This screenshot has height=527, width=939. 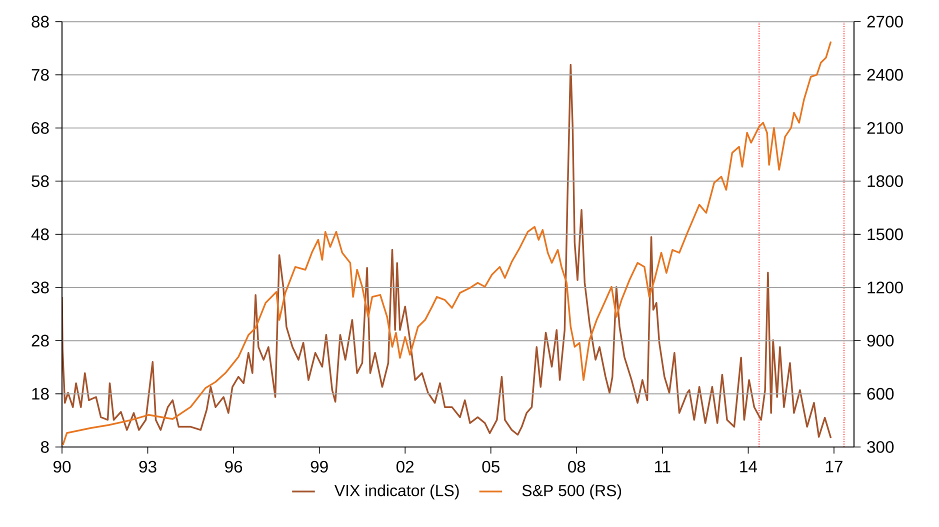 What do you see at coordinates (40, 234) in the screenshot?
I see `y-tick-label: 48` at bounding box center [40, 234].